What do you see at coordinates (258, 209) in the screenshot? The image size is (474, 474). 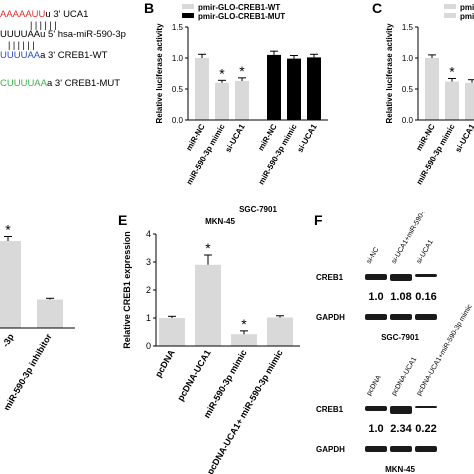 I see `chart-b-title: SGC-7901` at bounding box center [258, 209].